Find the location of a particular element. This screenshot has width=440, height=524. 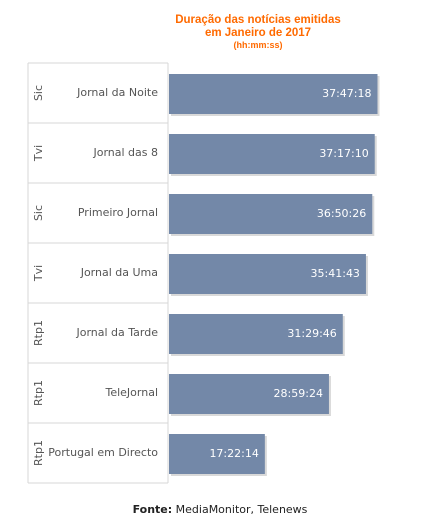

value-label: 28:59:24 is located at coordinates (298, 393).